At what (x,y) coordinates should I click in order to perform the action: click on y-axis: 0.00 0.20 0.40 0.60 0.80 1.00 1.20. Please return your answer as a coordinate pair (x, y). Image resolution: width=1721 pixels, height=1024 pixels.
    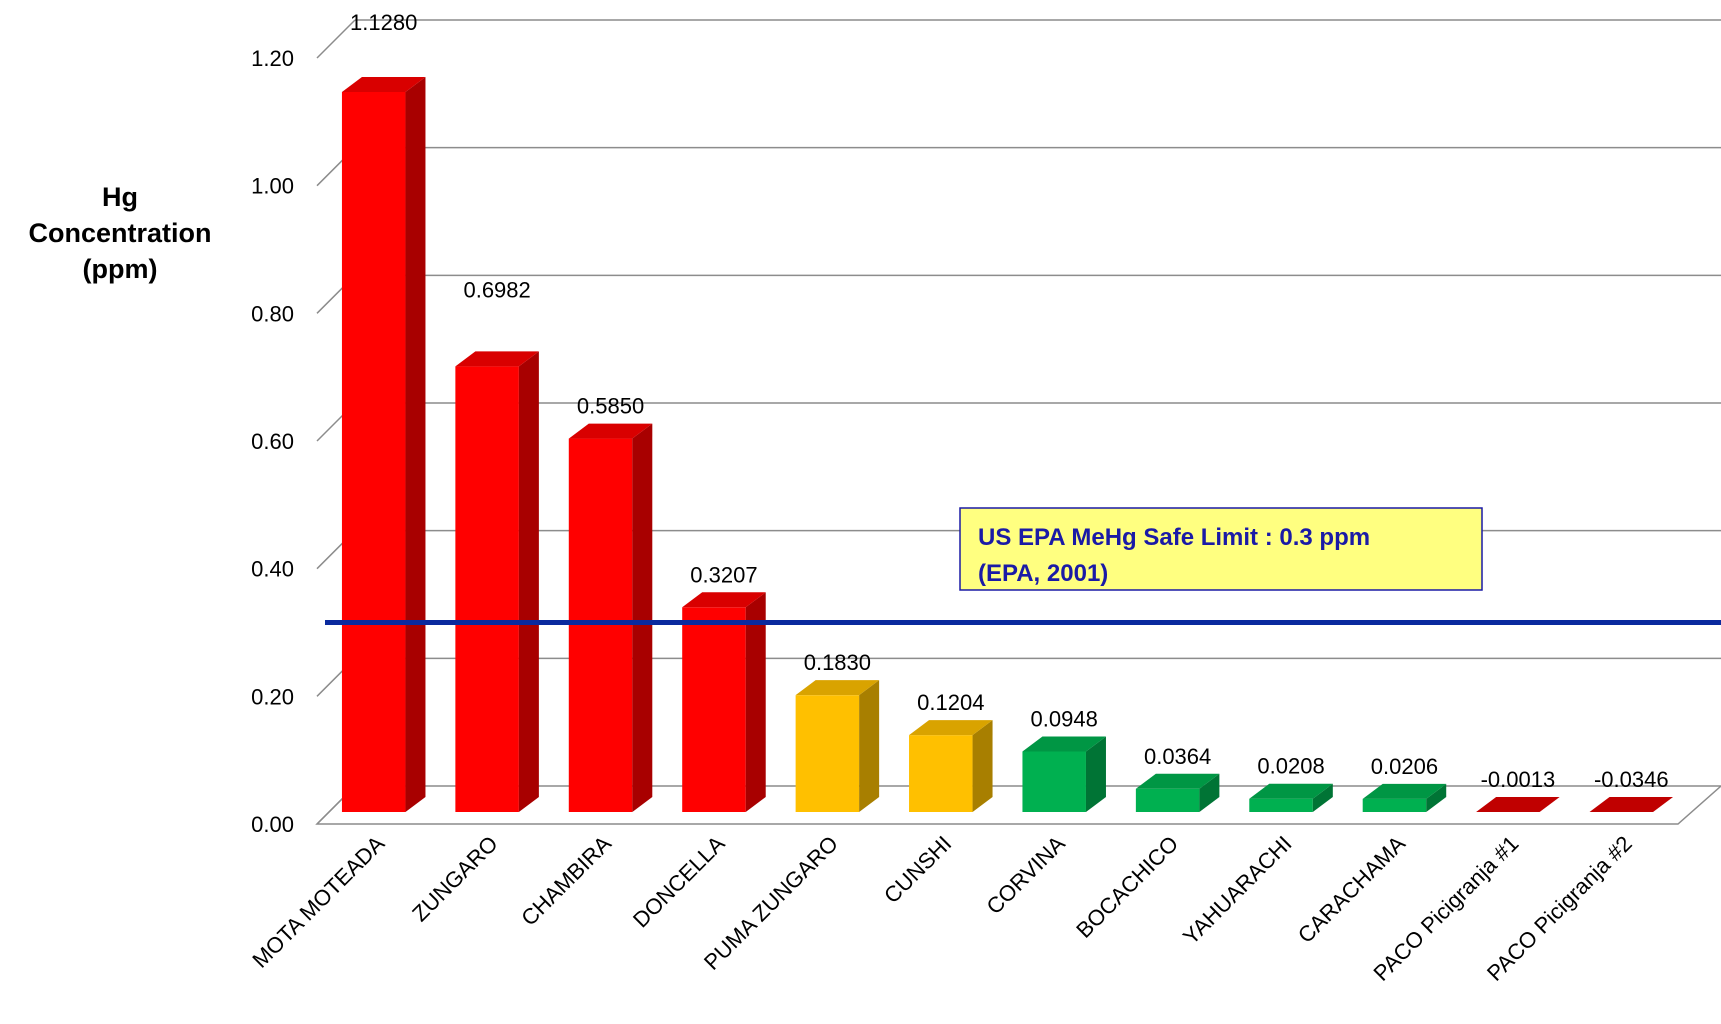
    Looking at the image, I should click on (272, 441).